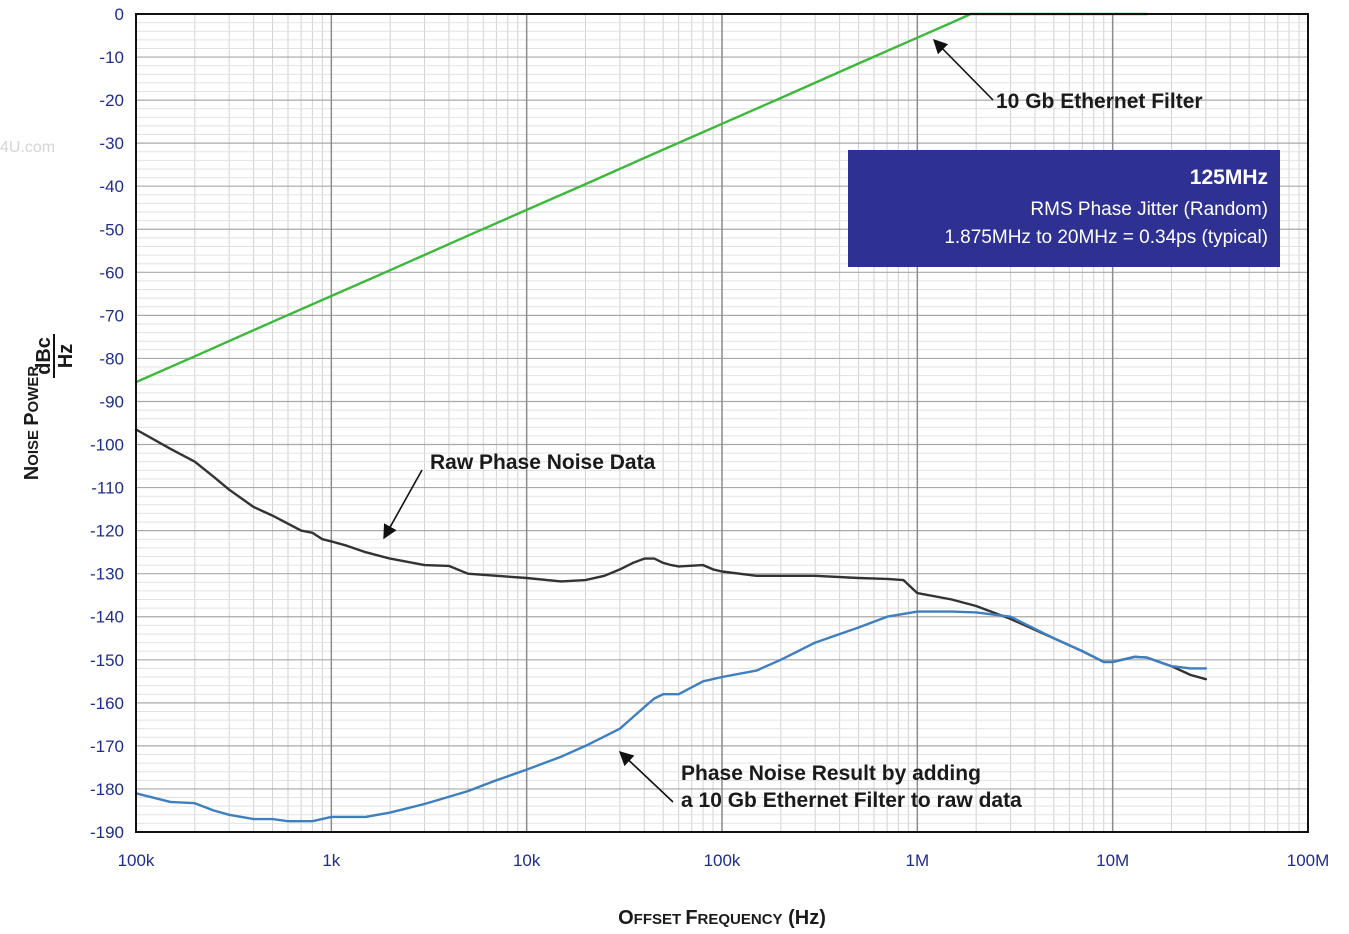  Describe the element at coordinates (804, 918) in the screenshot. I see `xlabel-part5: (Hz)` at that location.